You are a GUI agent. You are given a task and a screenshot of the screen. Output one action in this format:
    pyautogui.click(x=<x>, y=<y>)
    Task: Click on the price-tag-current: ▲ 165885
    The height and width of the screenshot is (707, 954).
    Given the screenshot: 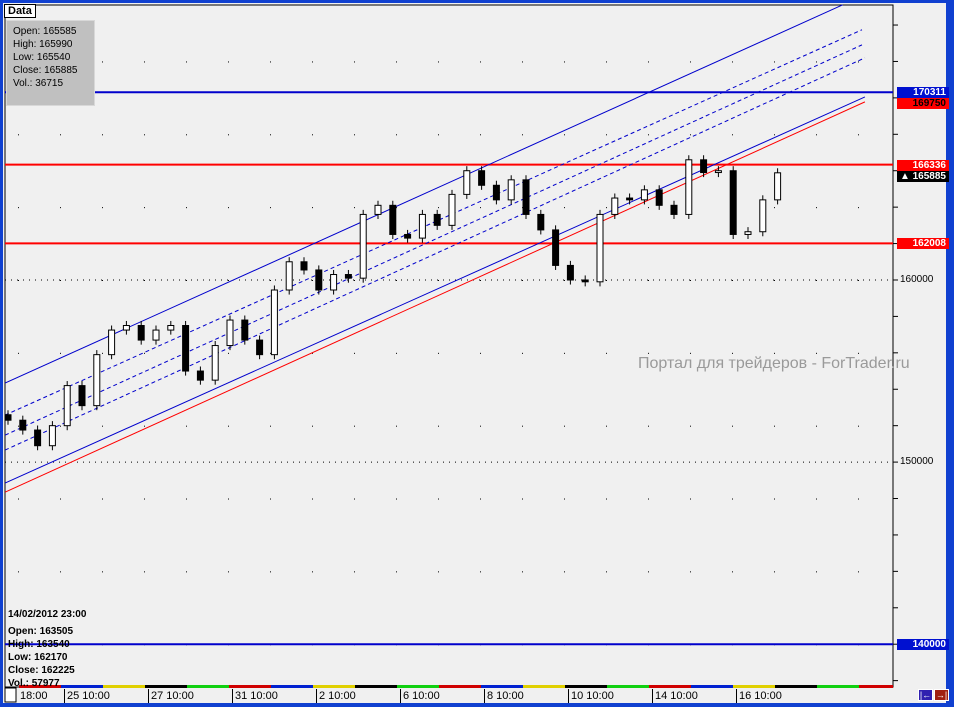 What is the action you would take?
    pyautogui.click(x=923, y=176)
    